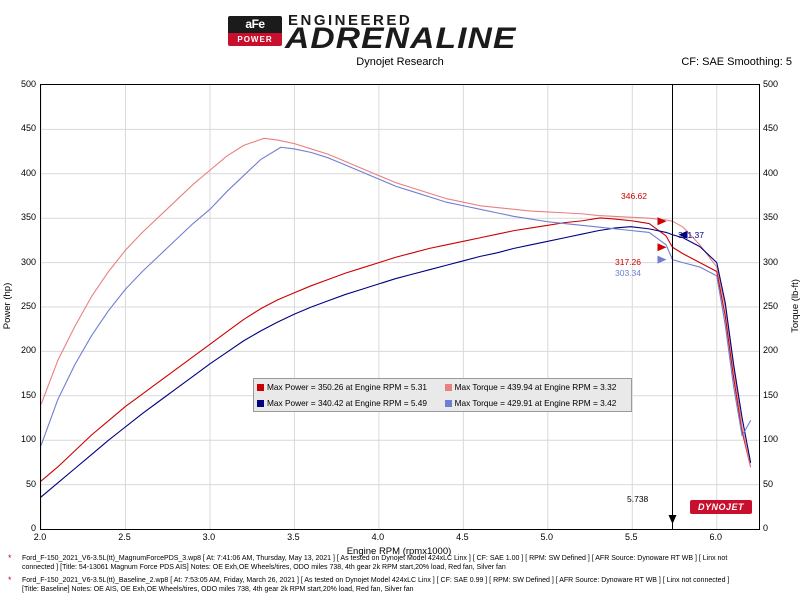 The height and width of the screenshot is (600, 800). I want to click on legend-power-1: Max Power = 350.26 at Engine RPM = 5.31, so click(348, 387).